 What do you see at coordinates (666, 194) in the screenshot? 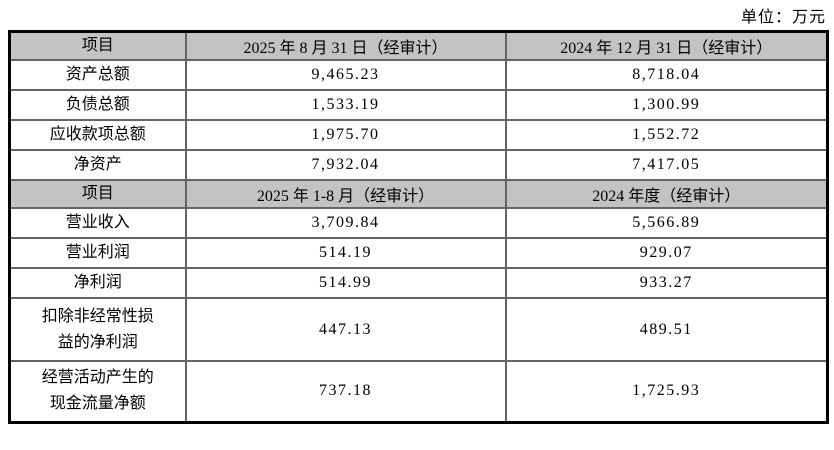
I see `header-period-cell-2024: 2024 年度（经审计）` at bounding box center [666, 194].